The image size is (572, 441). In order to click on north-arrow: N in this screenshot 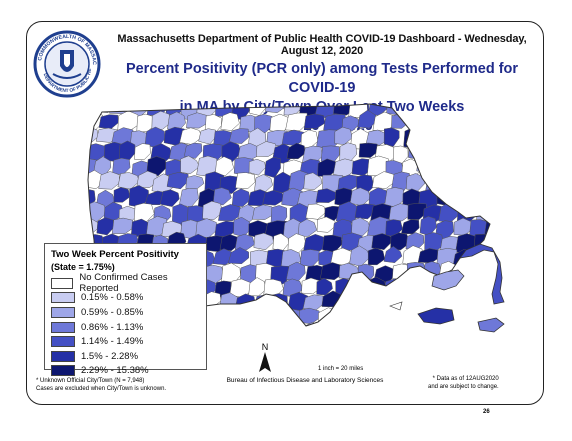, I will do `click(265, 360)`.